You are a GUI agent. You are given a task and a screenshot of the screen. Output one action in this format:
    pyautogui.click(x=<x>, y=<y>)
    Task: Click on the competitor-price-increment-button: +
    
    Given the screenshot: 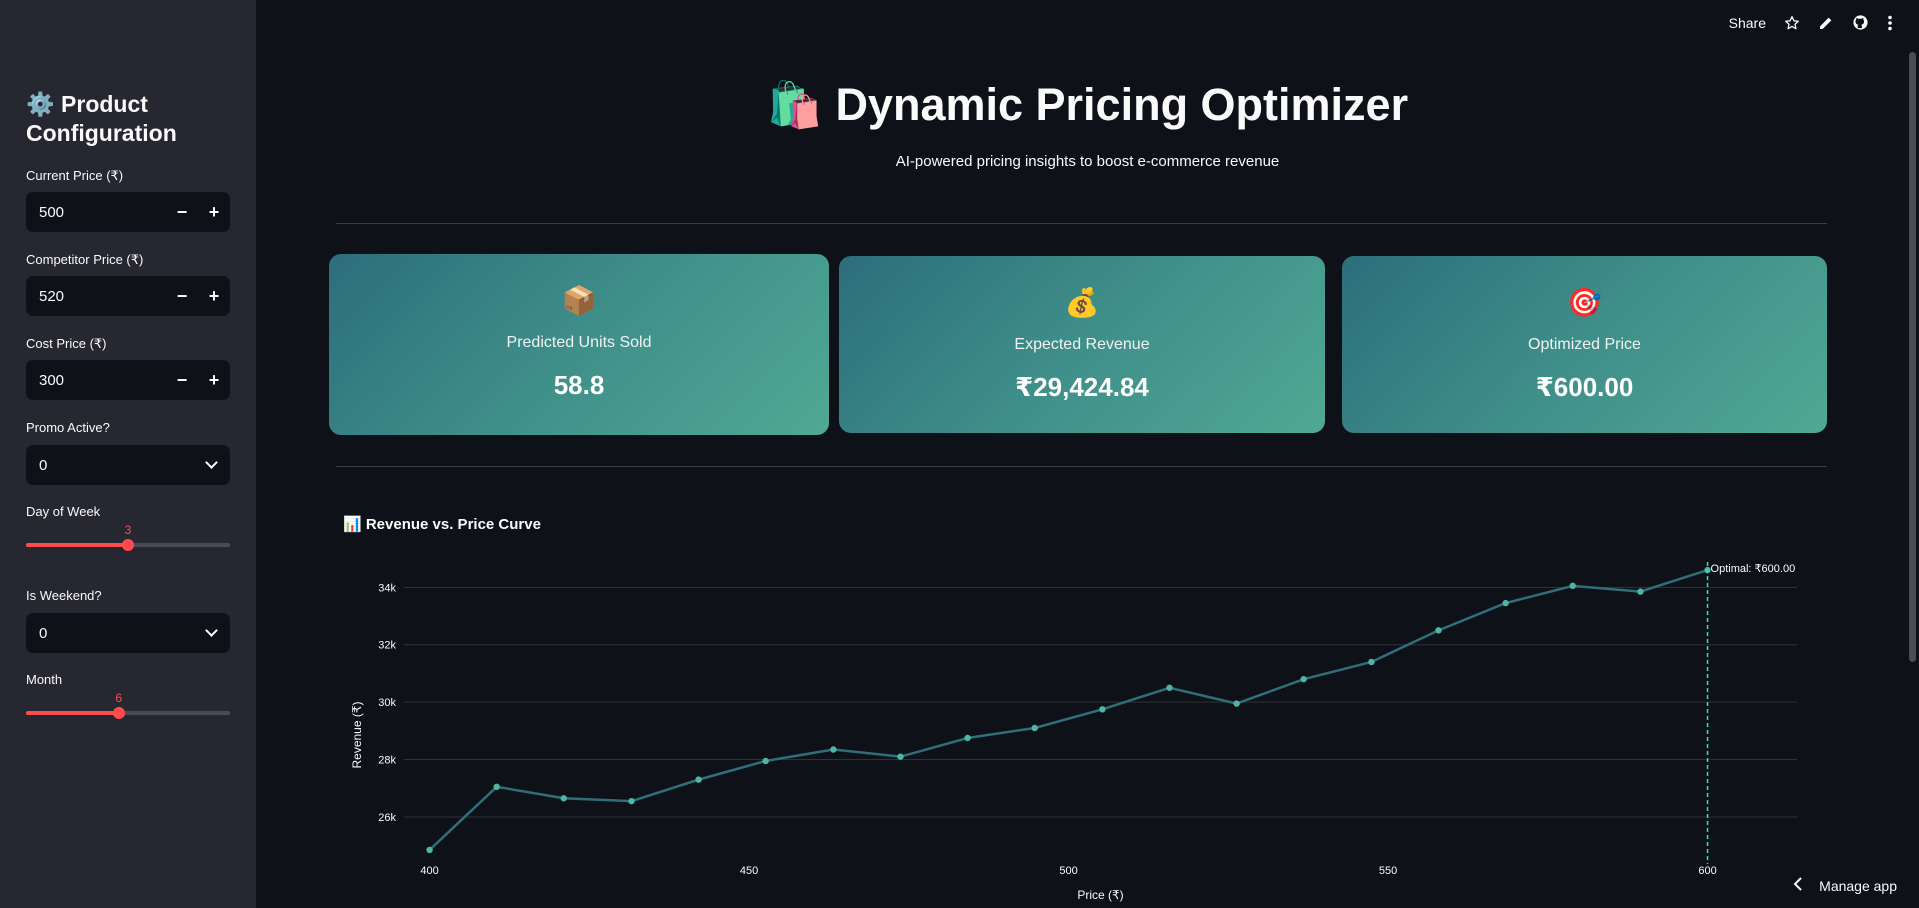 What is the action you would take?
    pyautogui.click(x=214, y=295)
    